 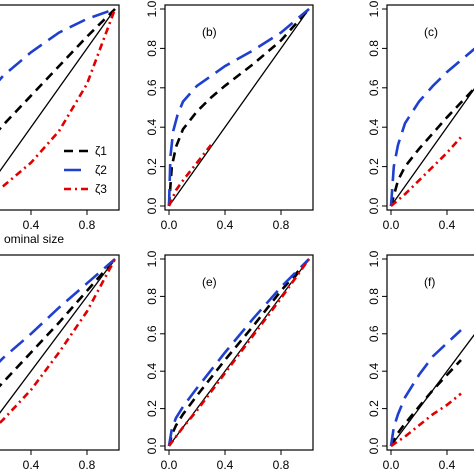 What do you see at coordinates (85, 170) in the screenshot?
I see `legend: ζ1 ζ2 ζ3` at bounding box center [85, 170].